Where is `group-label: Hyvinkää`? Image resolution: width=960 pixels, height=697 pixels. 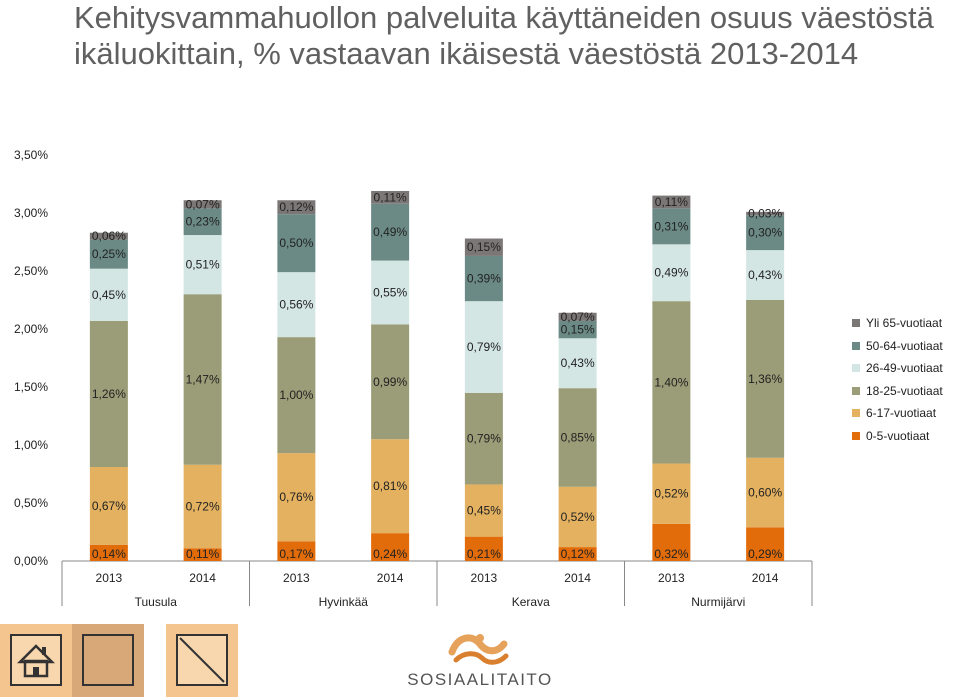 group-label: Hyvinkää is located at coordinates (344, 602).